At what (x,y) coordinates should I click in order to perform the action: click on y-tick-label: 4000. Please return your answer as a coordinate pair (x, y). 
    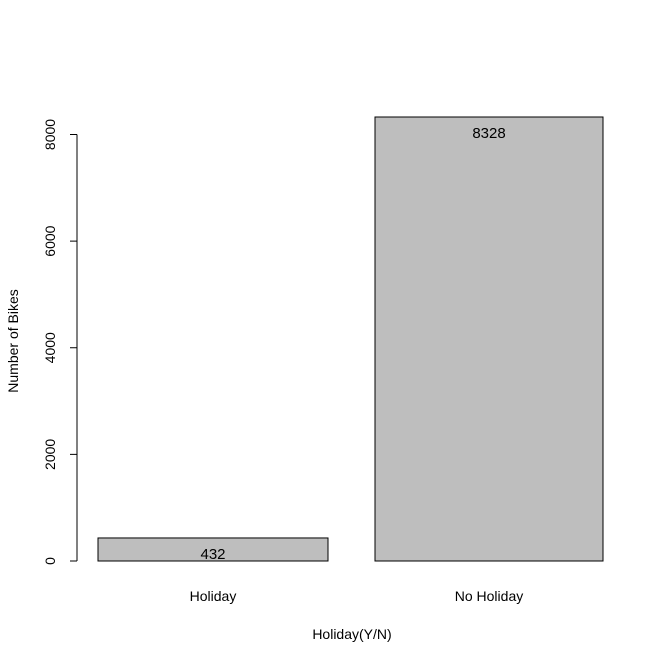
    Looking at the image, I should click on (50, 347).